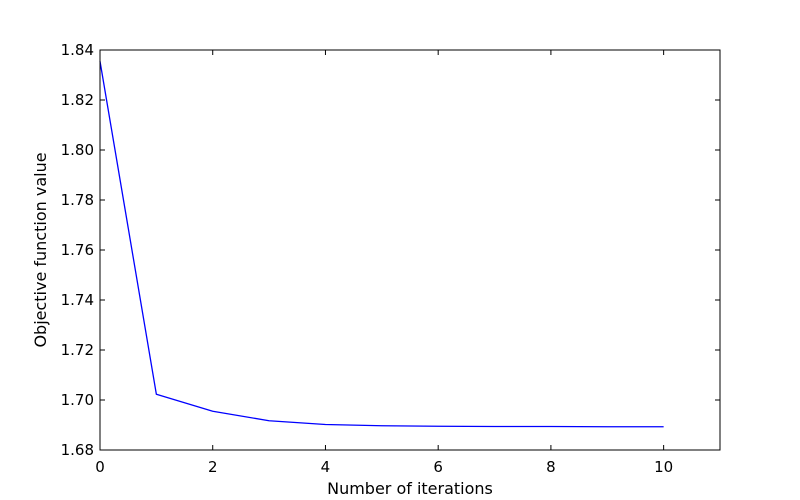 The width and height of the screenshot is (800, 500). I want to click on x-tick-label: 4, so click(326, 467).